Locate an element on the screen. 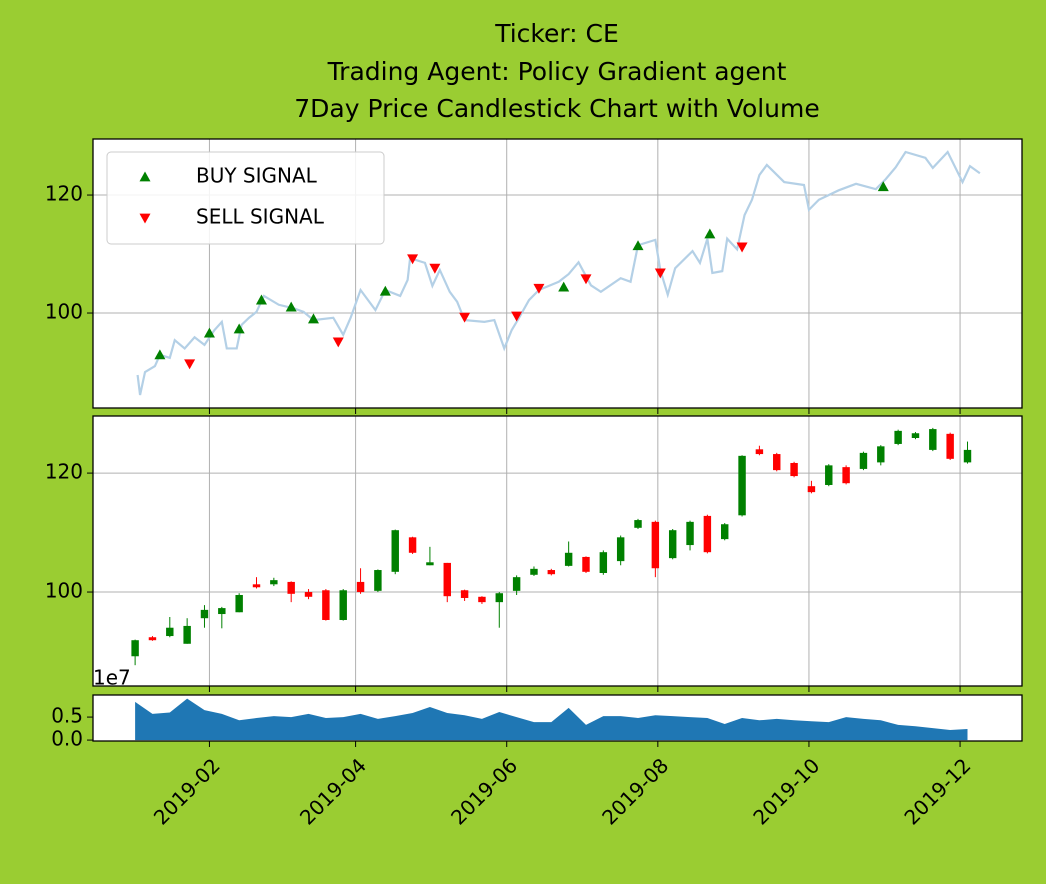 This screenshot has height=884, width=1046. plot-frame is located at coordinates (557, 718).